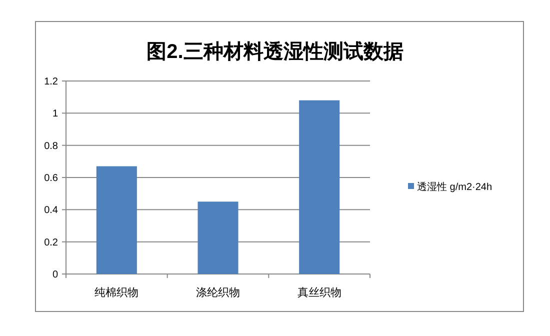  What do you see at coordinates (51, 210) in the screenshot?
I see `y-tick-label: 0.4` at bounding box center [51, 210].